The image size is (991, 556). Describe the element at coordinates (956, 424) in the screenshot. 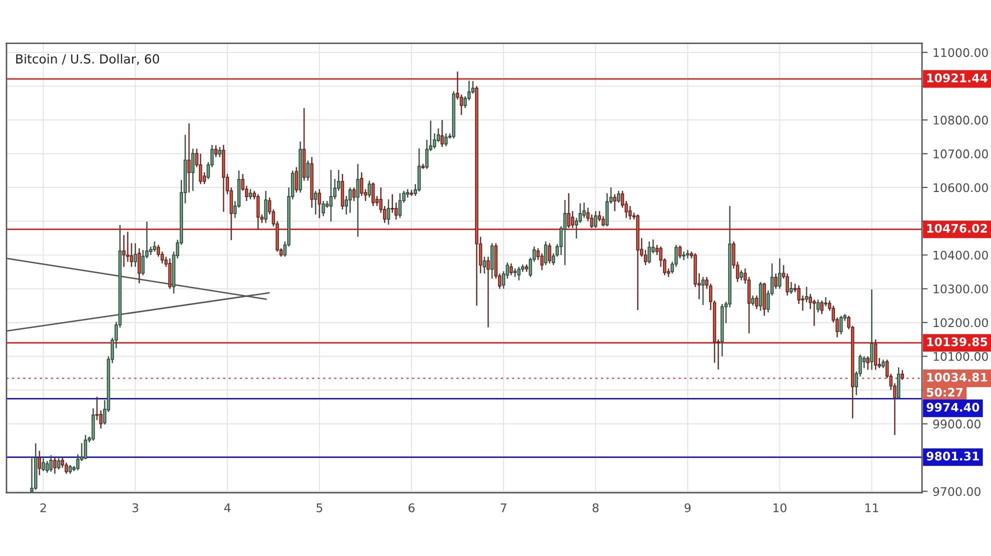

I see `y-tick-label: 9900.00` at that location.